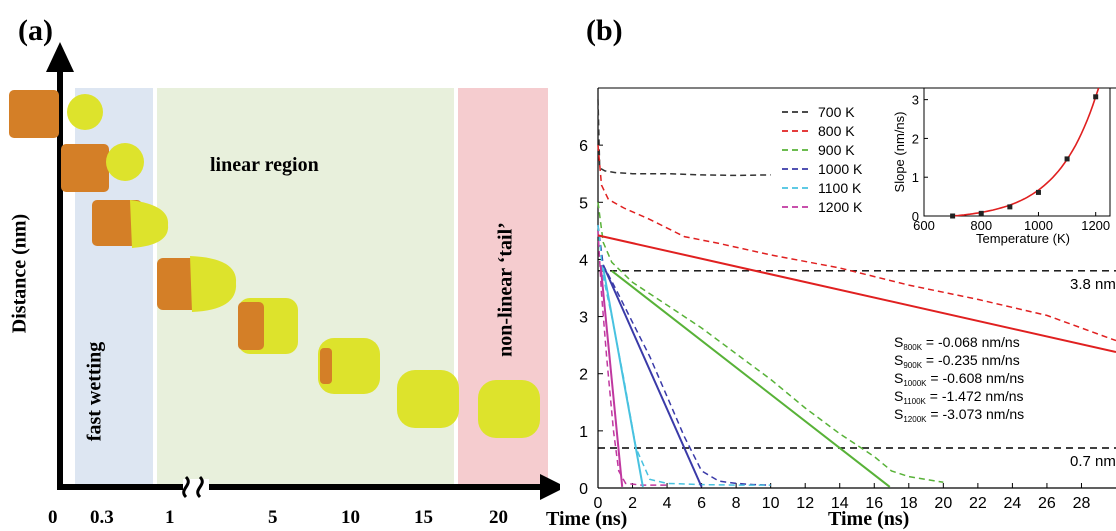  I want to click on inset-x-tick-label: 800, so click(981, 225).